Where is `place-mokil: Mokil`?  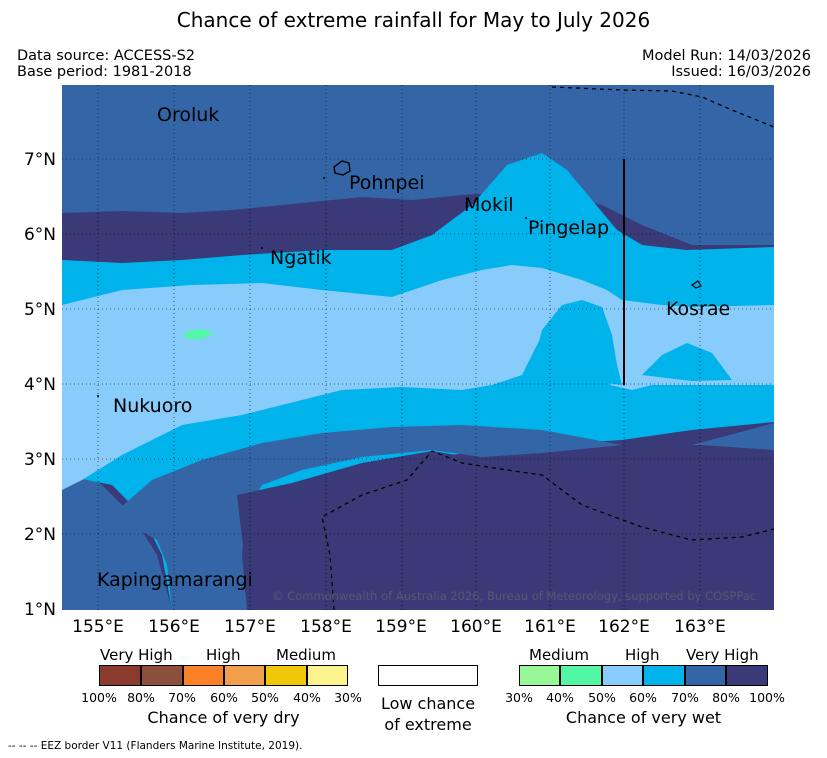 place-mokil: Mokil is located at coordinates (489, 205).